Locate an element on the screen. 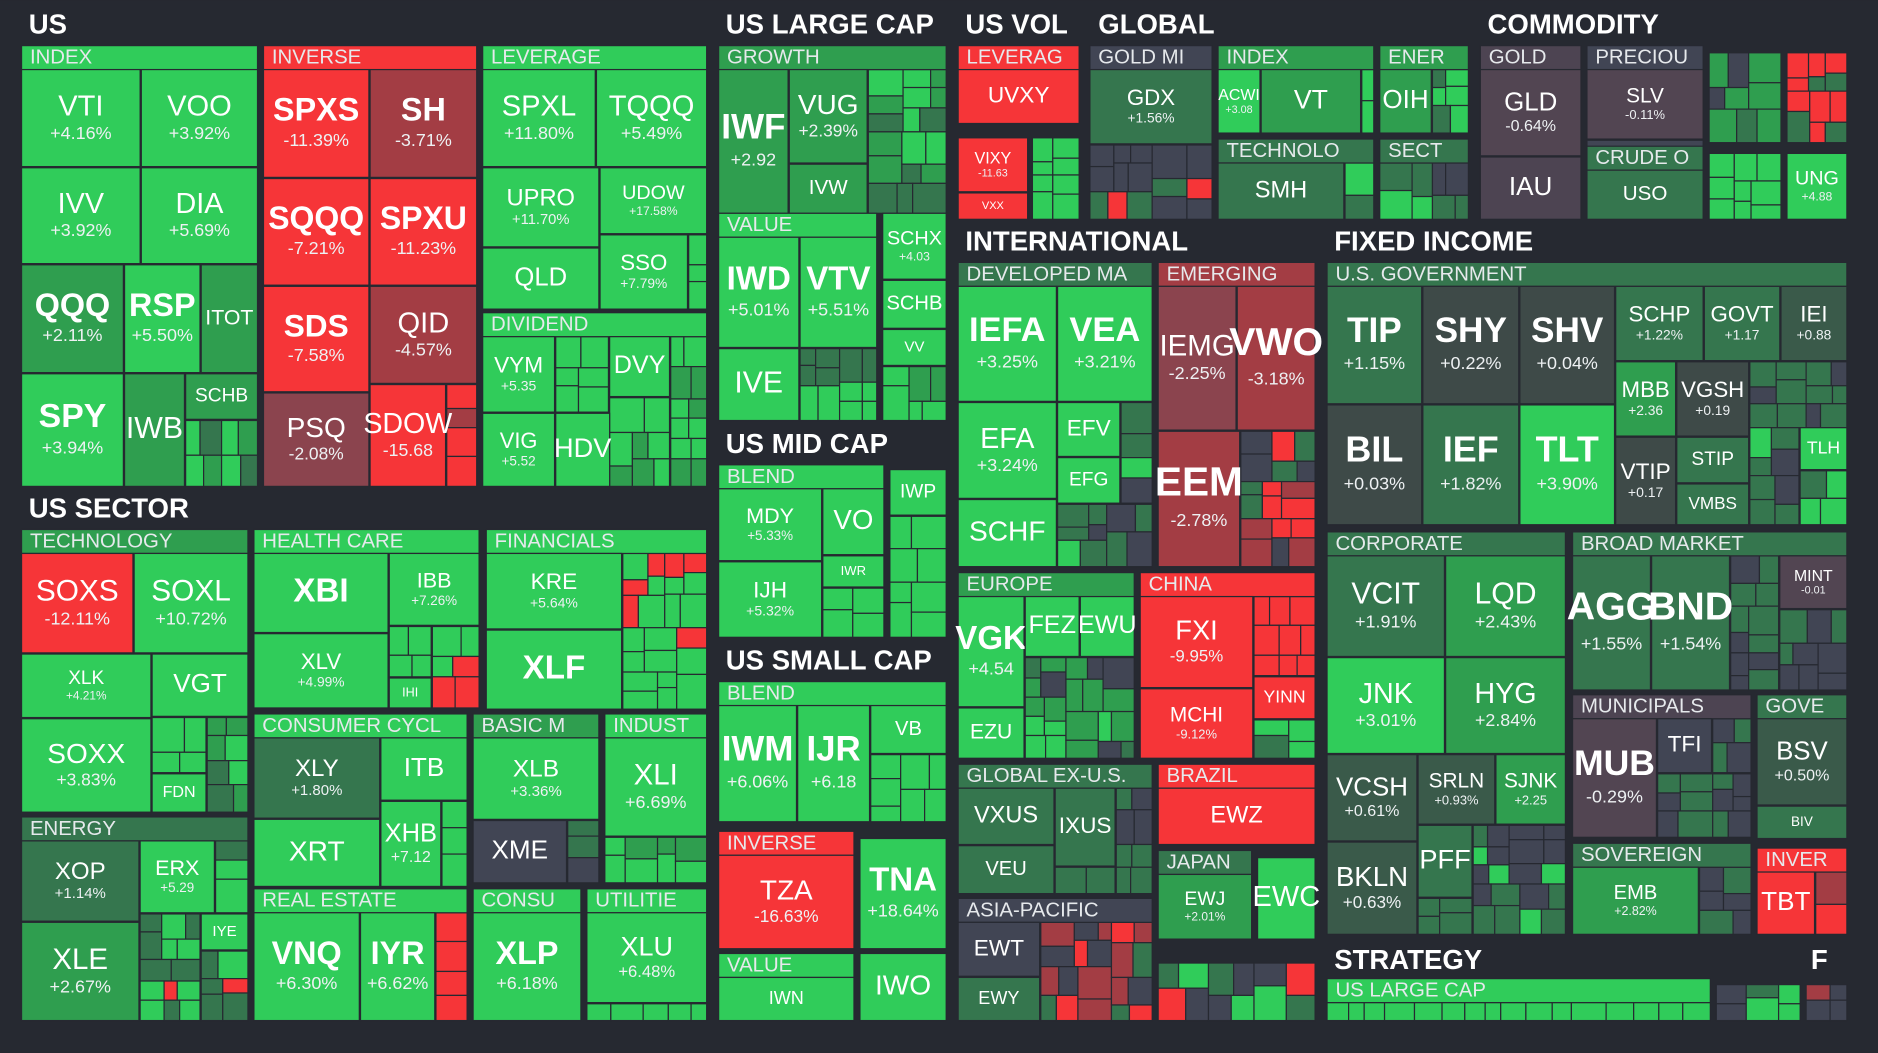 This screenshot has height=1053, width=1878. change: +0.61% is located at coordinates (1372, 811).